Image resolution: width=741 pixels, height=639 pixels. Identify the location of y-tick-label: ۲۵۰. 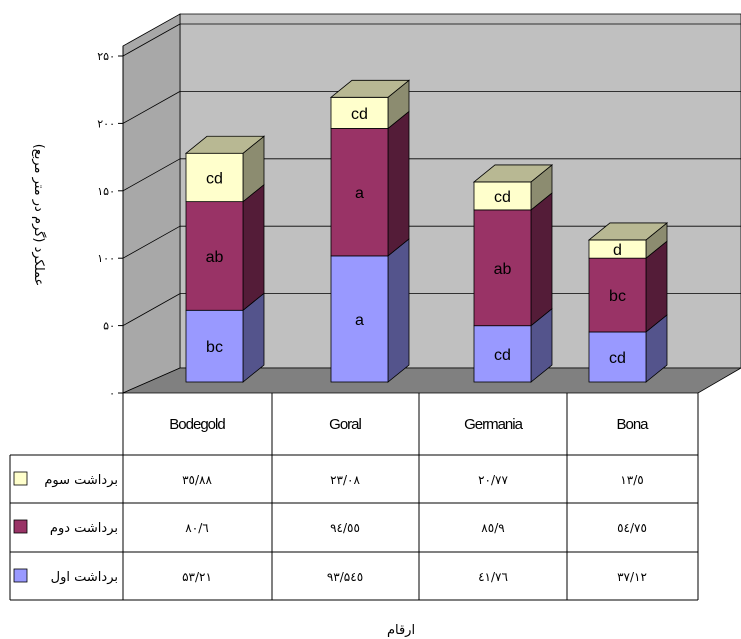
(106, 56).